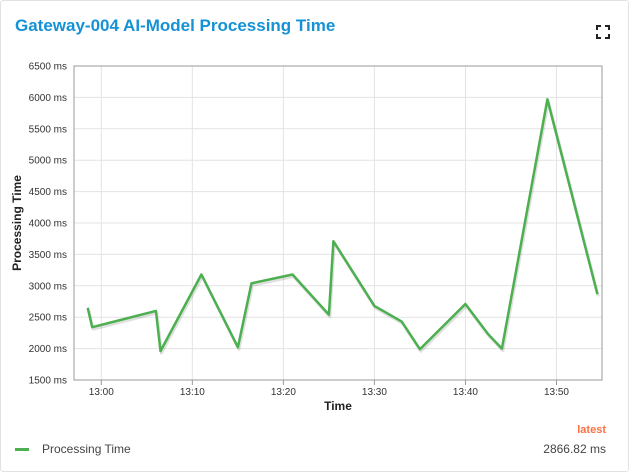 The image size is (629, 472). I want to click on x-tick-label: 13:40, so click(465, 392).